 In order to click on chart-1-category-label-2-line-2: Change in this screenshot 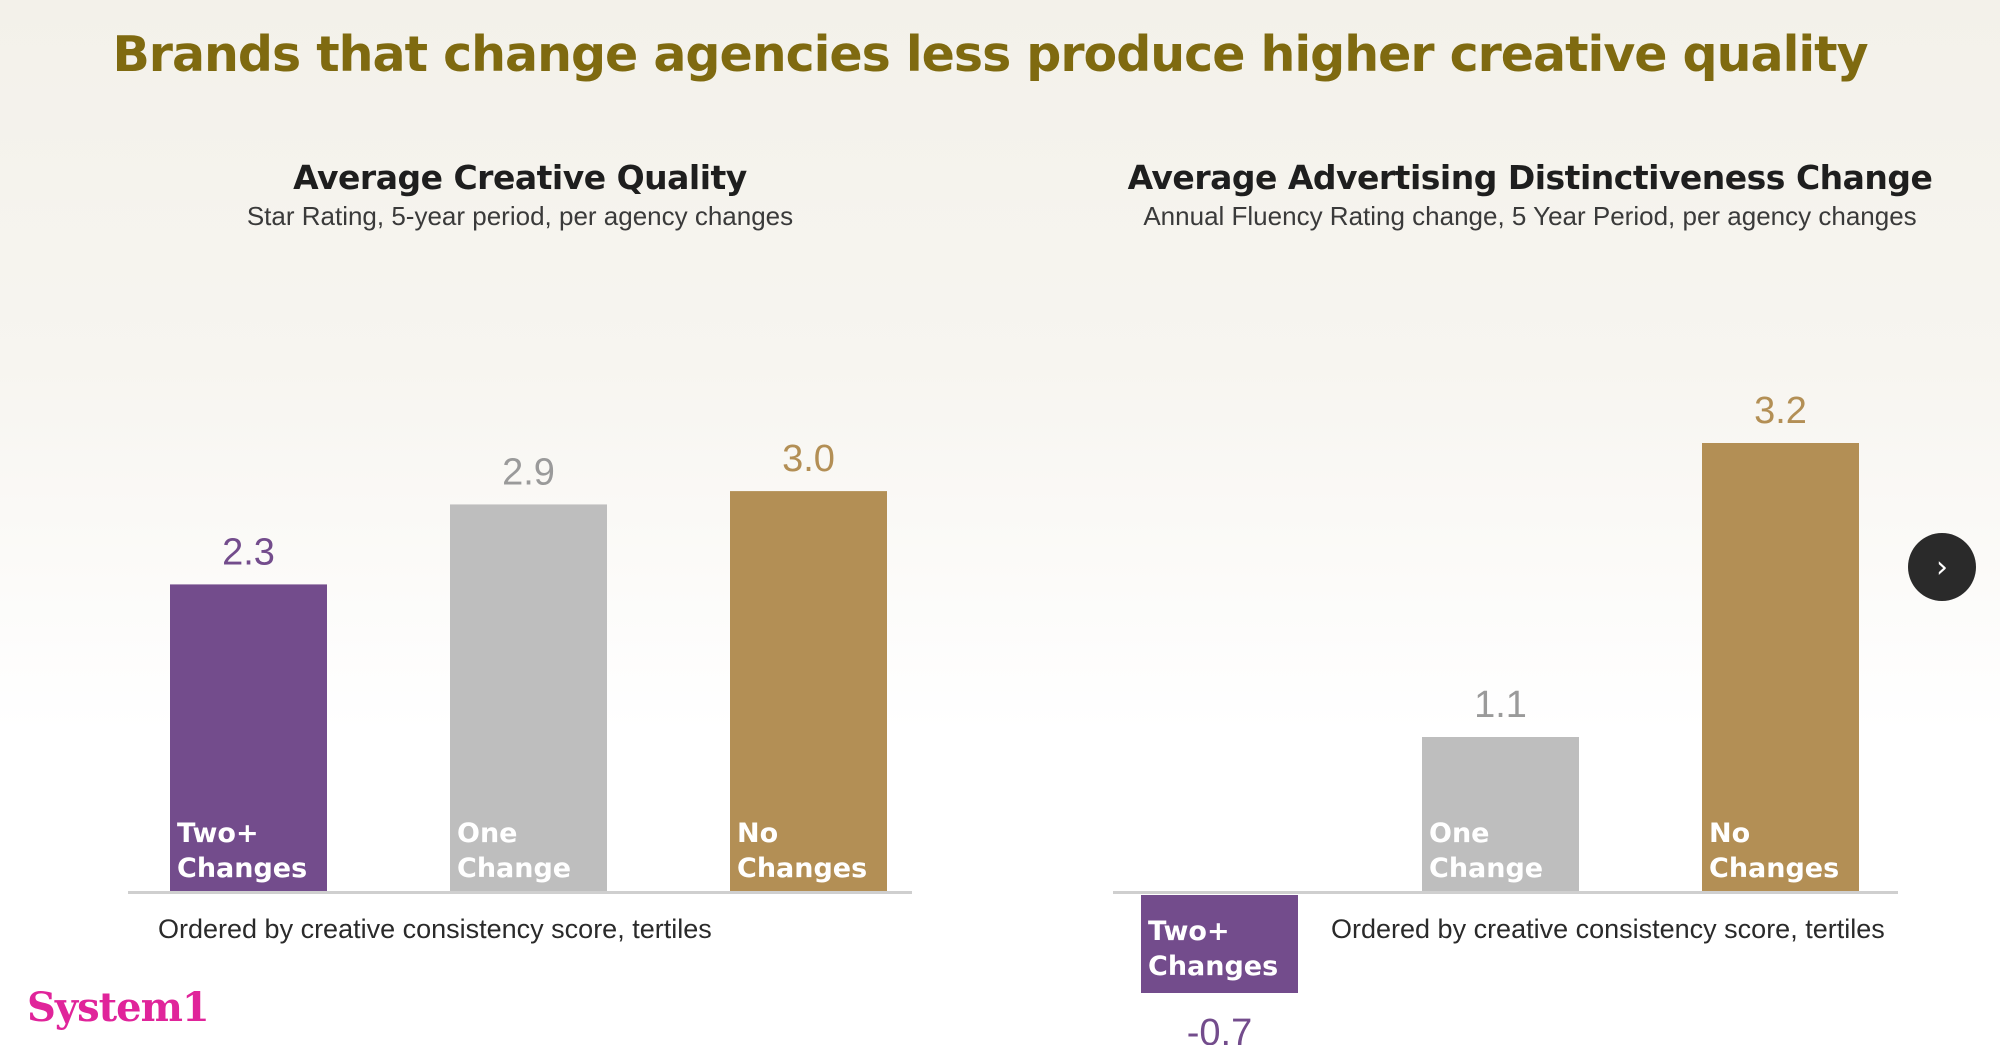, I will do `click(514, 868)`.